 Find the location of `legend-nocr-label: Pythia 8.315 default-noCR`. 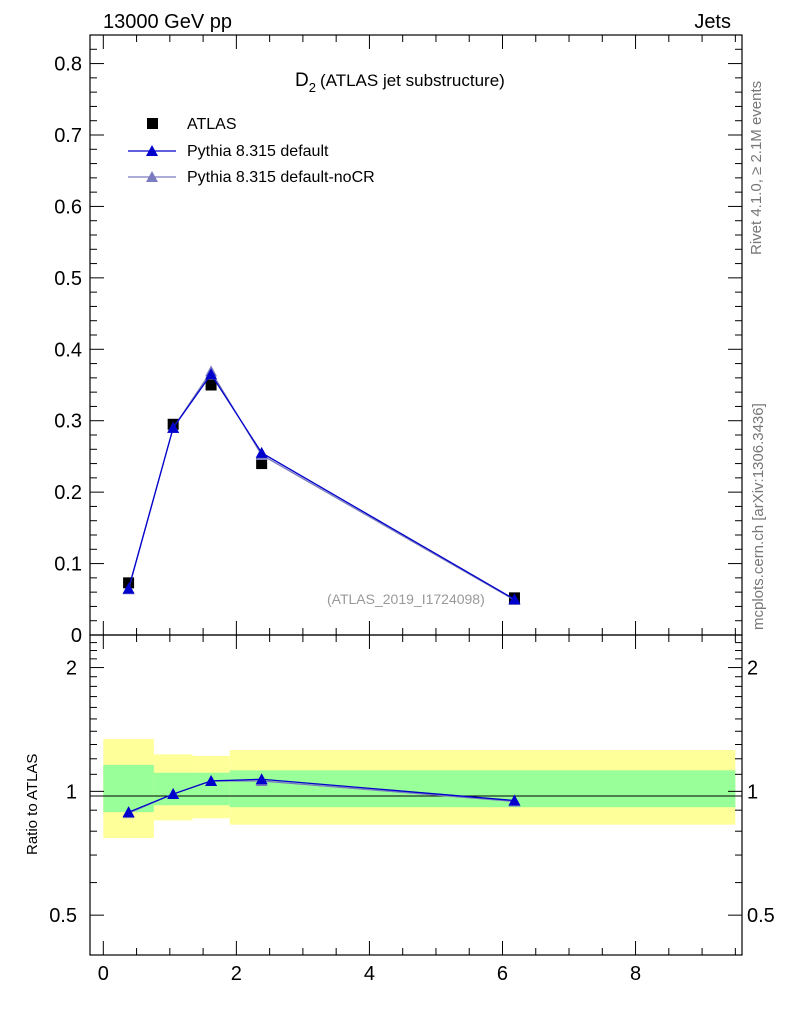

legend-nocr-label: Pythia 8.315 default-noCR is located at coordinates (281, 177).